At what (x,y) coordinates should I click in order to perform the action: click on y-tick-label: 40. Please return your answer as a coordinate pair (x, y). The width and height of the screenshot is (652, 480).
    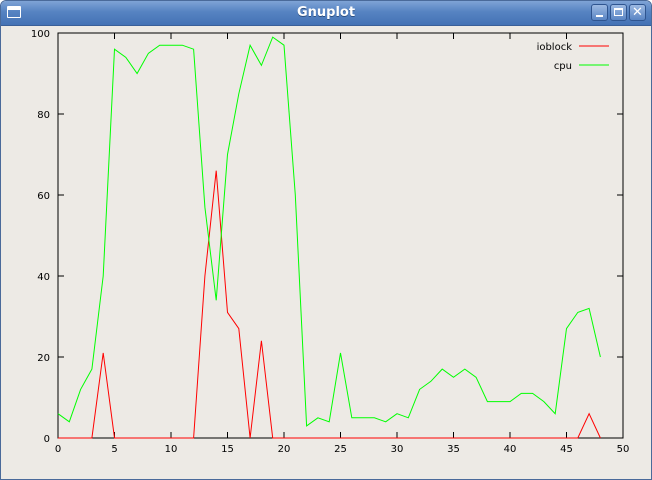
    Looking at the image, I should click on (43, 277).